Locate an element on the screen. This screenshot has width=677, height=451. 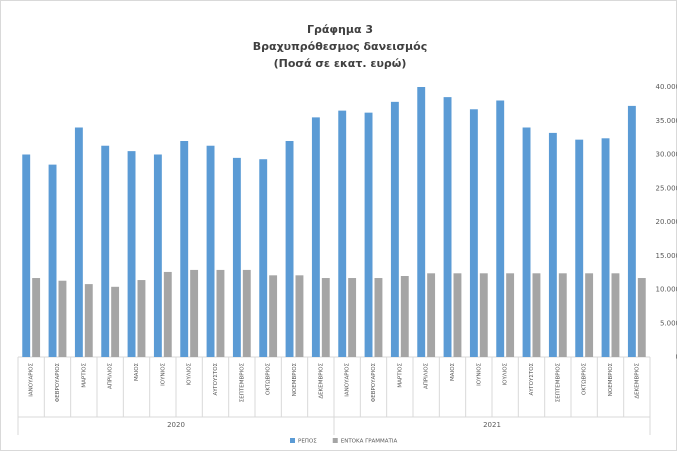
y-tick-label: 35.000 is located at coordinates (666, 121).